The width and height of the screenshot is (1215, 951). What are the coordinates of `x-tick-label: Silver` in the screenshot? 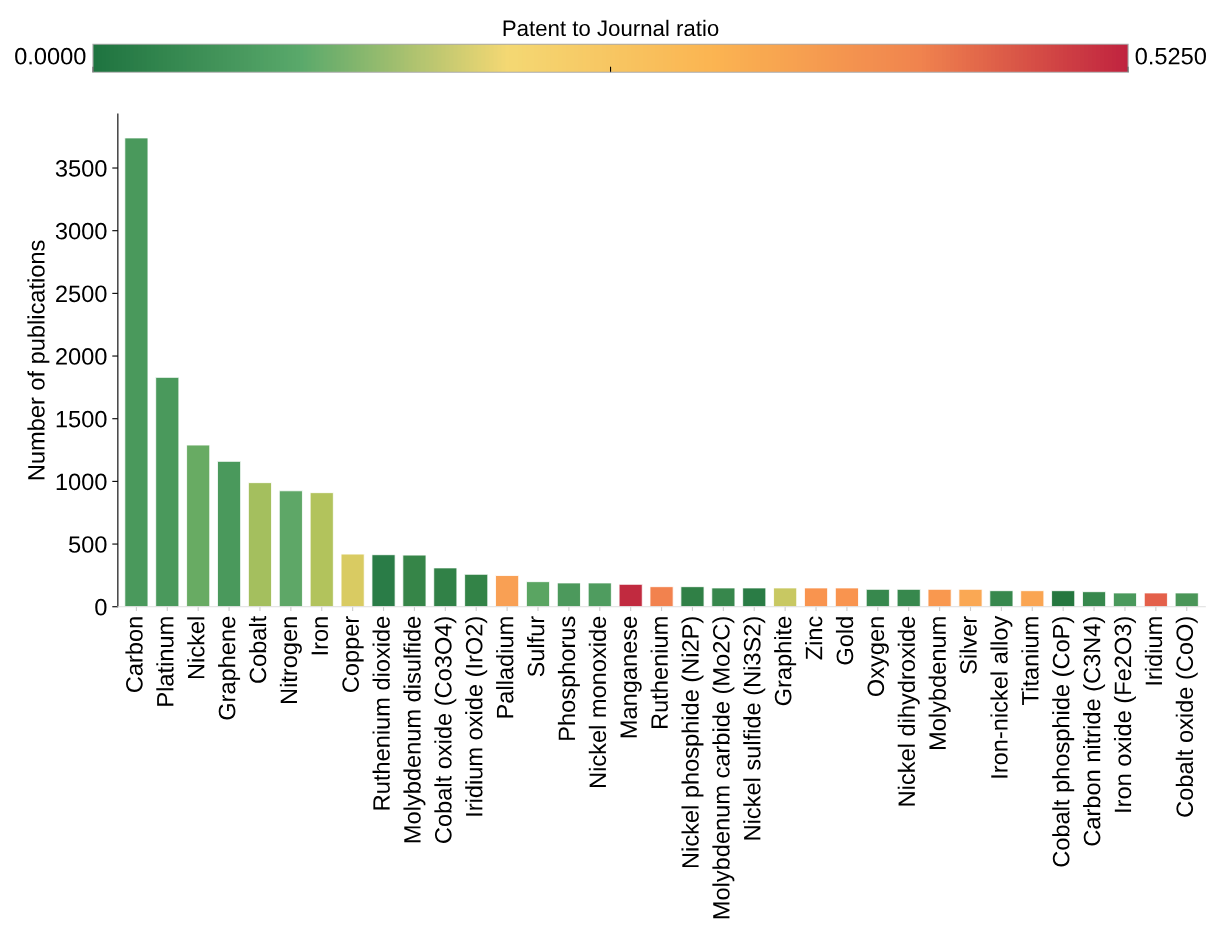 It's located at (968, 645).